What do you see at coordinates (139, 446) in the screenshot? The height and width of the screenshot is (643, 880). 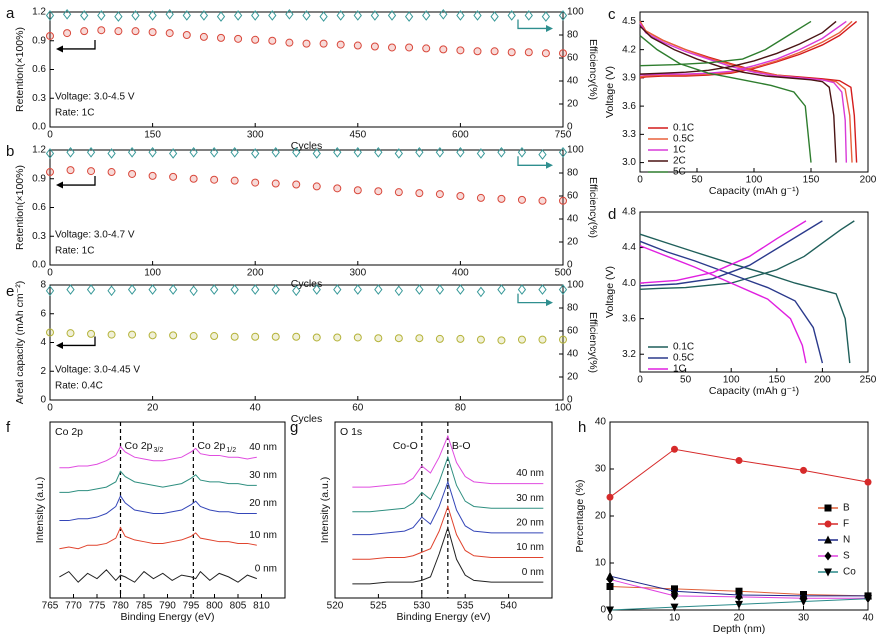 I see `peak-label: Co 2p` at bounding box center [139, 446].